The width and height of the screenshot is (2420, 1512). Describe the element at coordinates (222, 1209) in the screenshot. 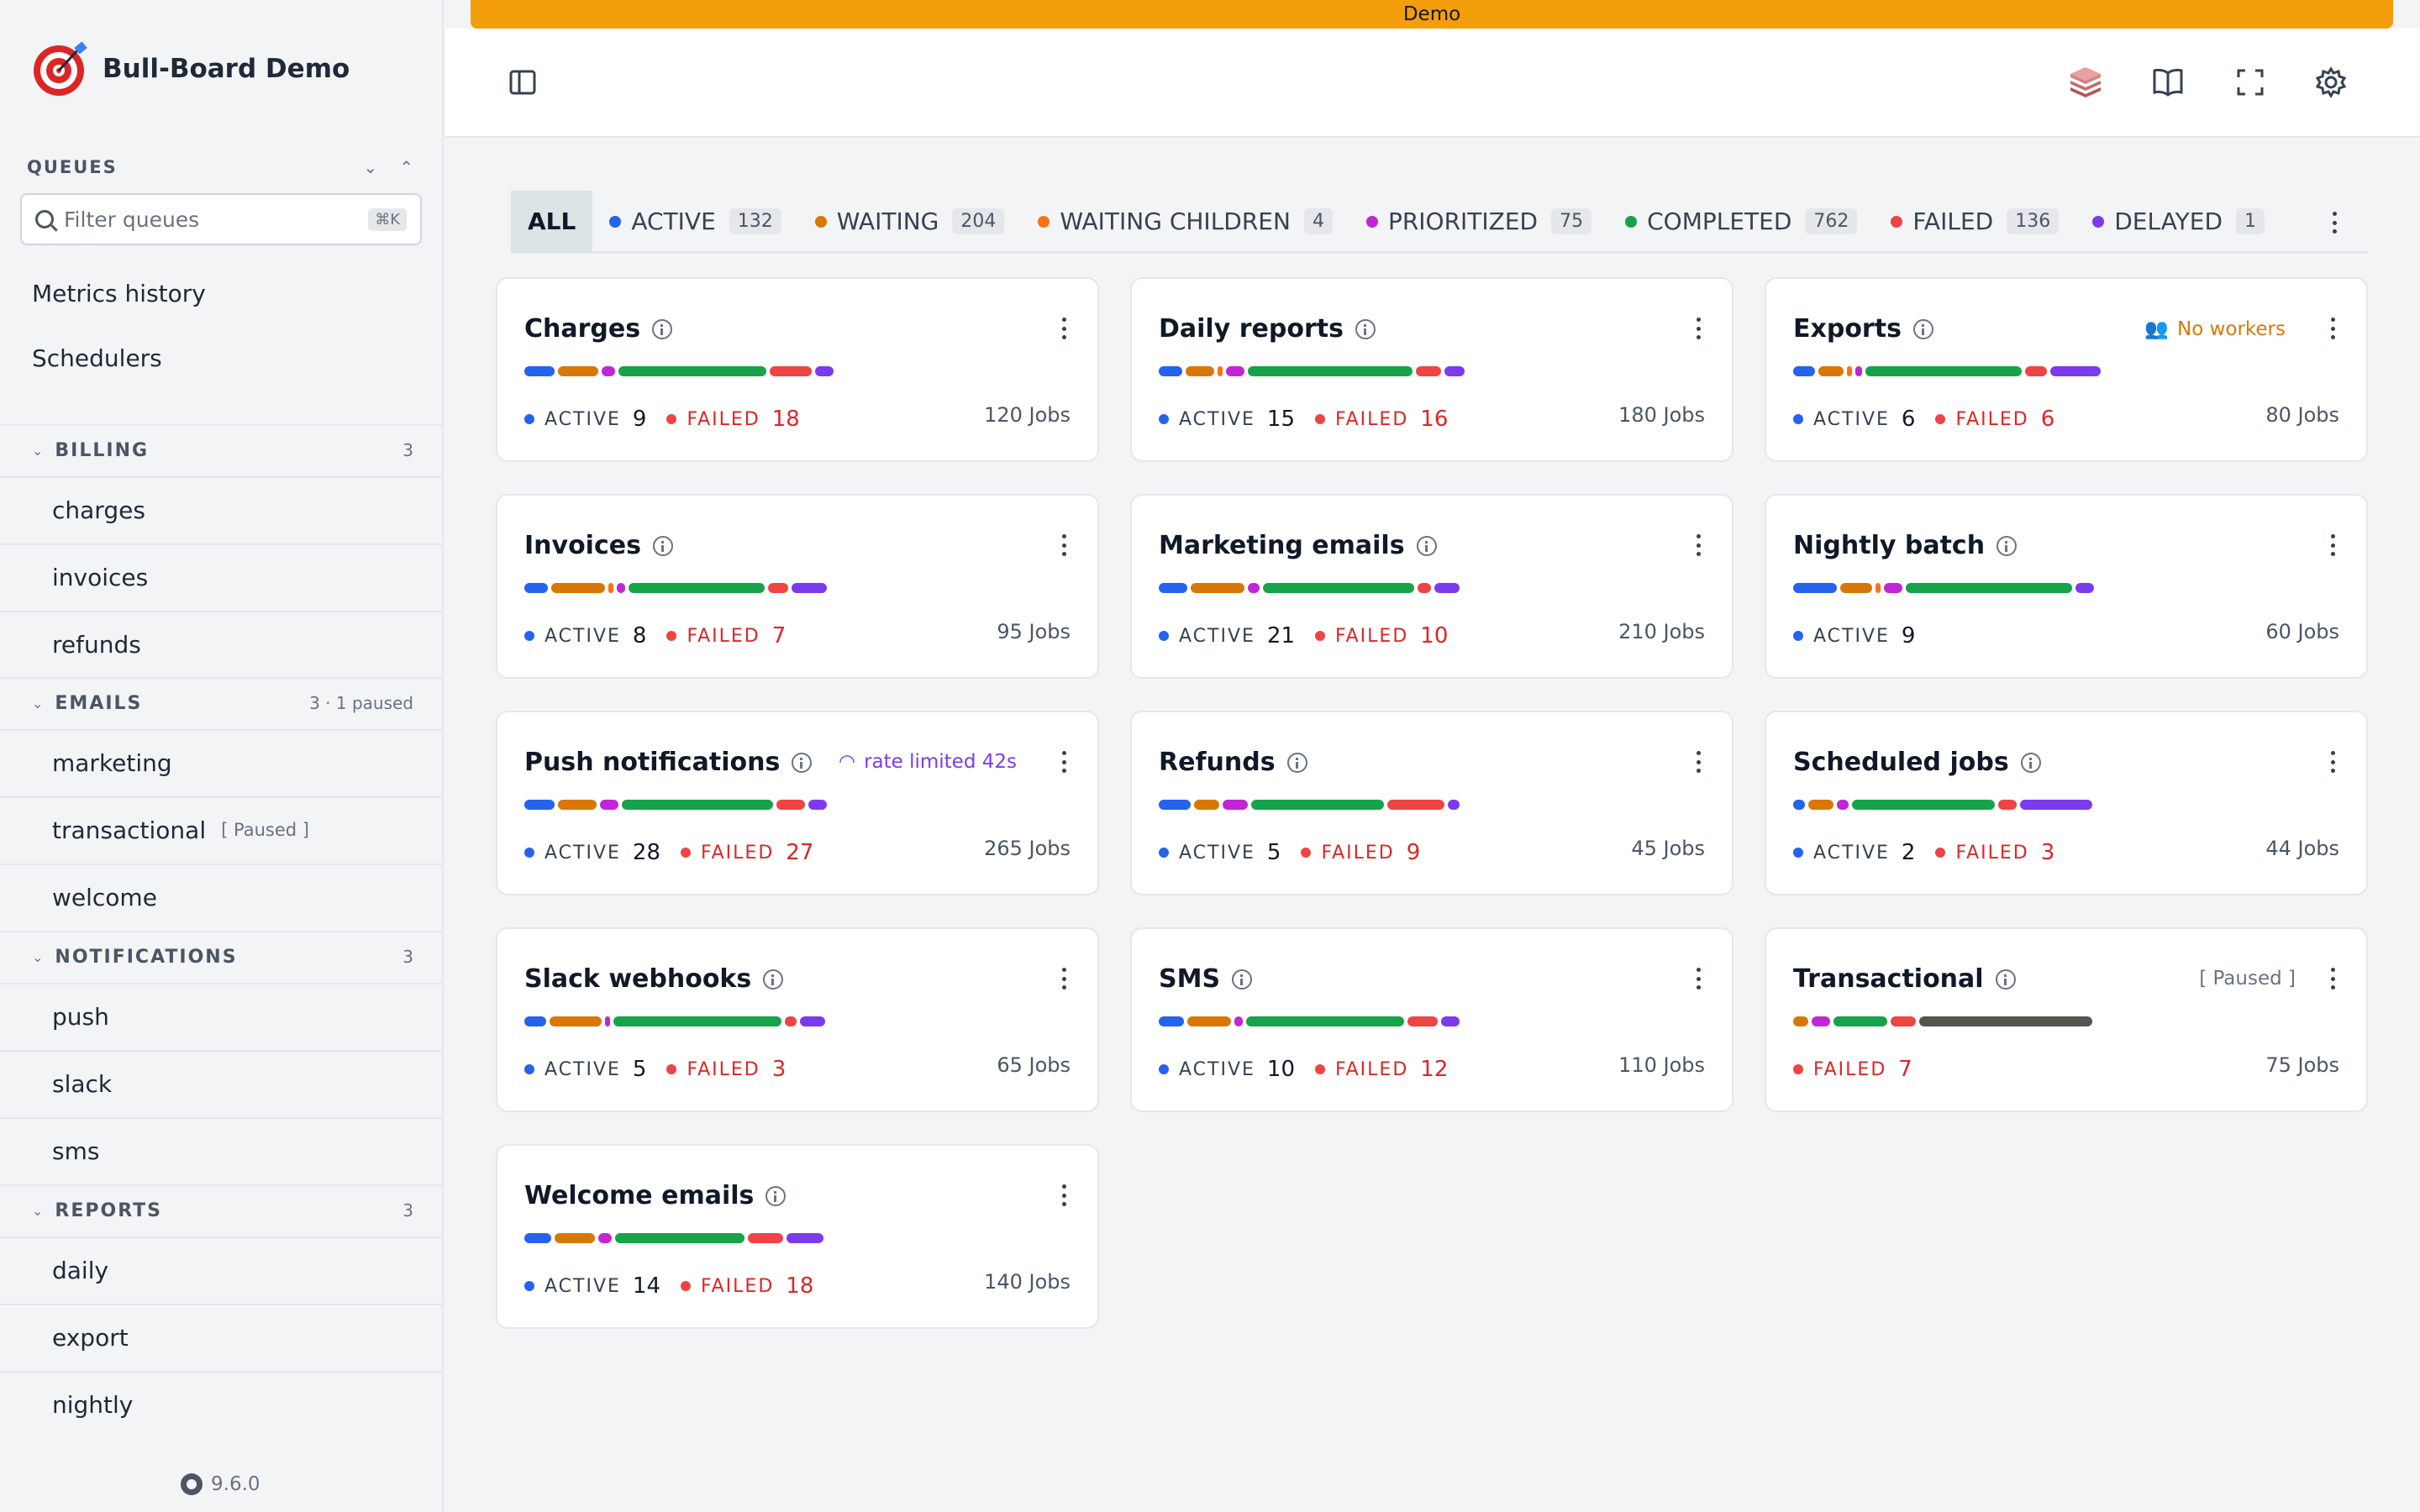

I see `group-reports: ⌄ REPORTS 3` at that location.